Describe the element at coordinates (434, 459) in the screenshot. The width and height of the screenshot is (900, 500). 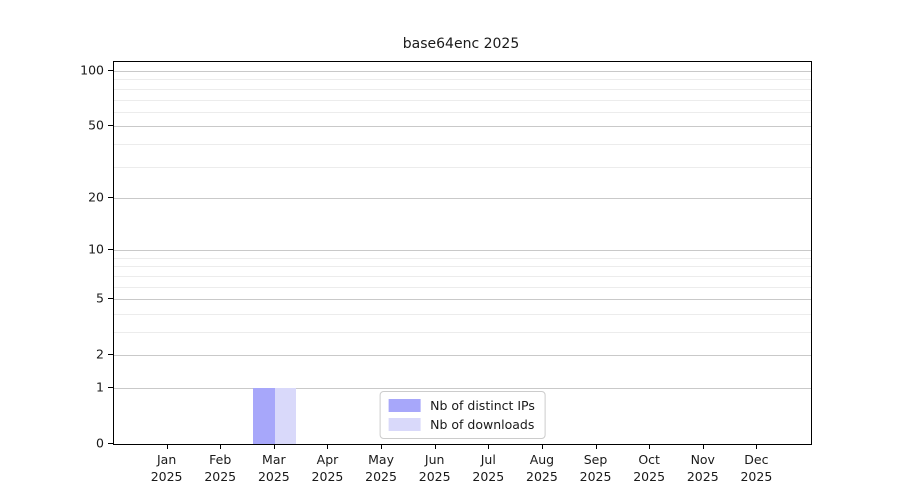
I see `x-tick-month: Jun` at that location.